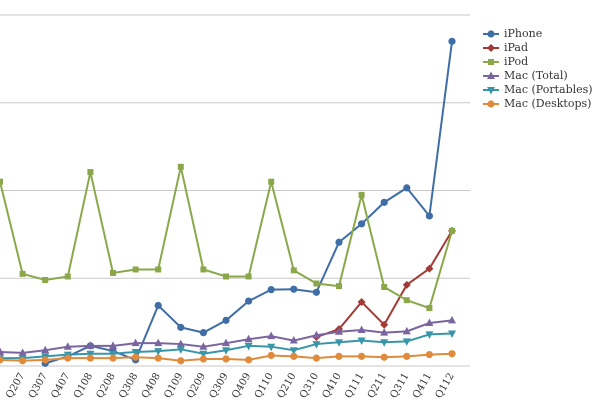  I want to click on x-tick-label: Q307, so click(38, 385).